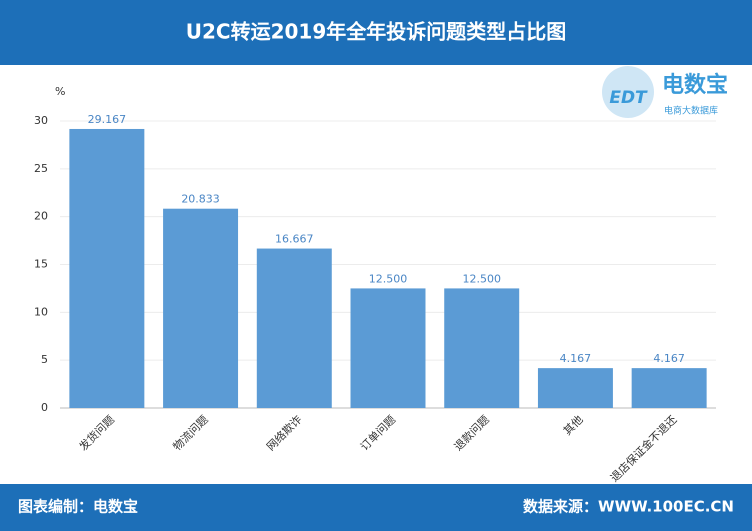 The width and height of the screenshot is (752, 531). What do you see at coordinates (44, 407) in the screenshot?
I see `y-tick-label: 0` at bounding box center [44, 407].